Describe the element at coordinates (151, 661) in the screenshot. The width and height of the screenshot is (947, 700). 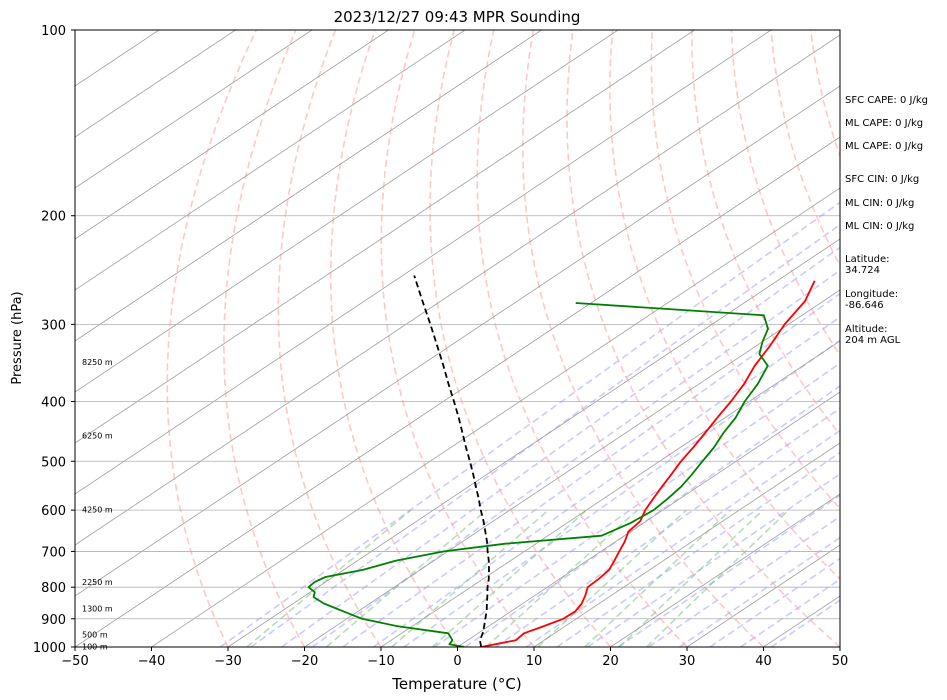
I see `x-tick-label: −40` at that location.